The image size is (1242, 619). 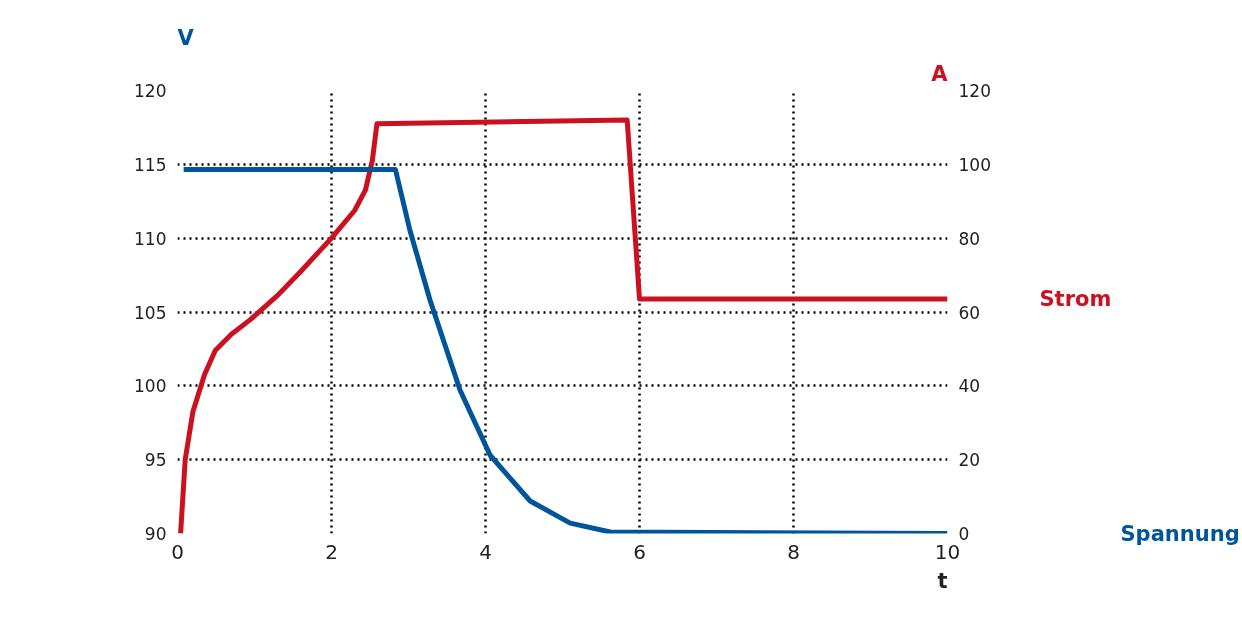 I want to click on y2-axis-title: A, so click(x=940, y=73).